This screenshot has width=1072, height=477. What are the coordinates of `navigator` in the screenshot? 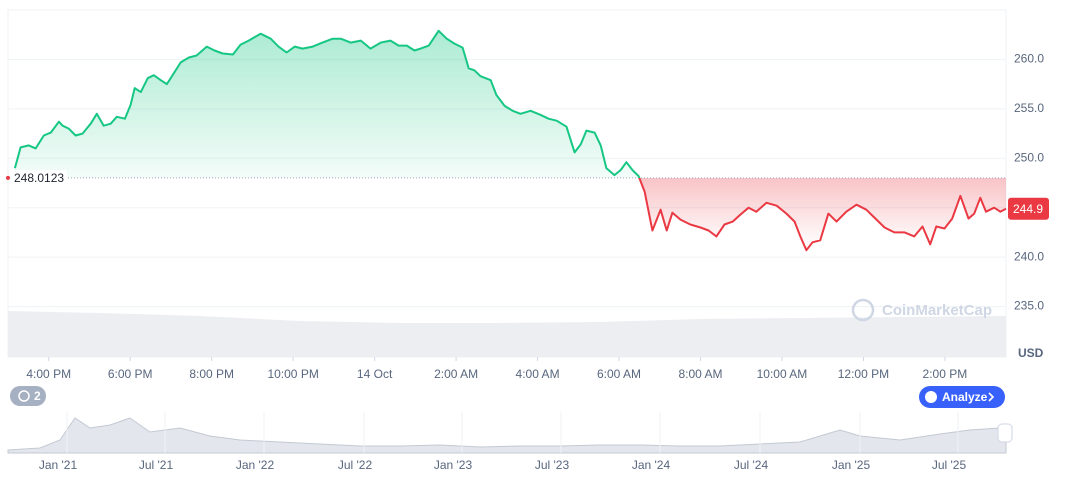 It's located at (510, 435).